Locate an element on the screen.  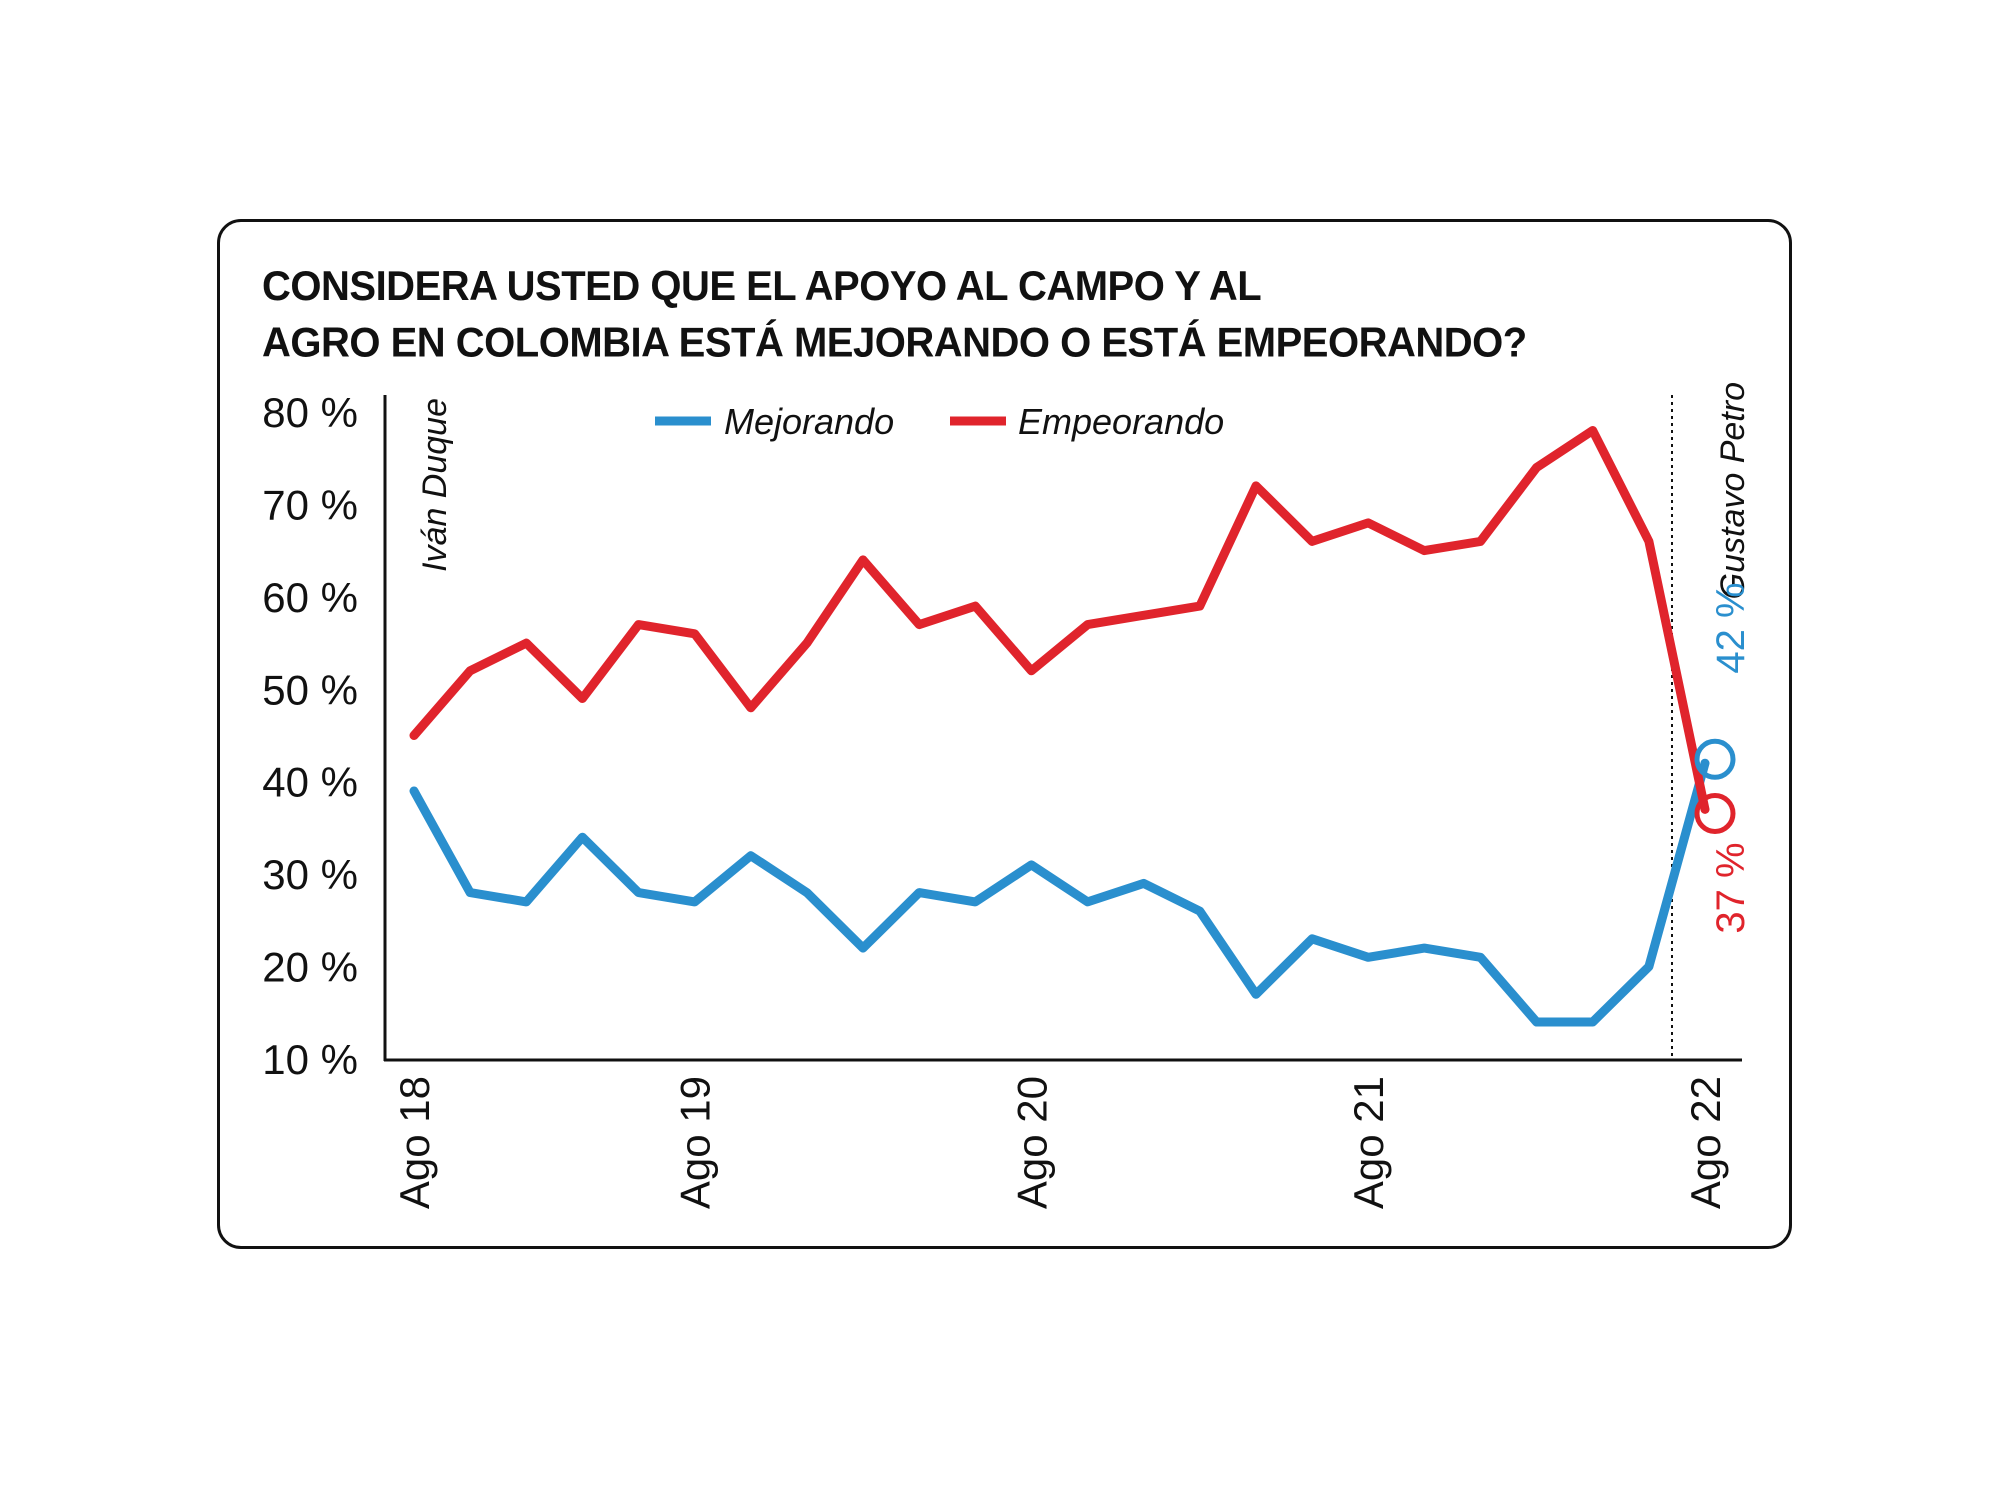
y-tick-label: 70 % is located at coordinates (310, 504).